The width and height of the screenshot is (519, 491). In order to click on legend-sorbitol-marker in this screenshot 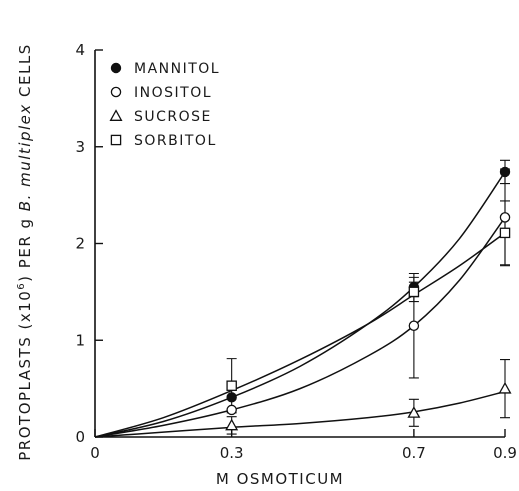, I will do `click(116, 140)`.